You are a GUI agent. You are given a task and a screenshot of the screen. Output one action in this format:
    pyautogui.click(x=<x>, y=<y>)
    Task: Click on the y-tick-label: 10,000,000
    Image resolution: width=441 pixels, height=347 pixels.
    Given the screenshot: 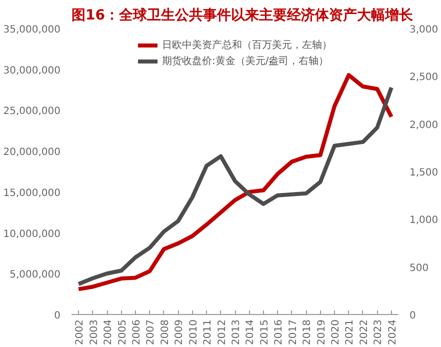 What is the action you would take?
    pyautogui.click(x=32, y=234)
    